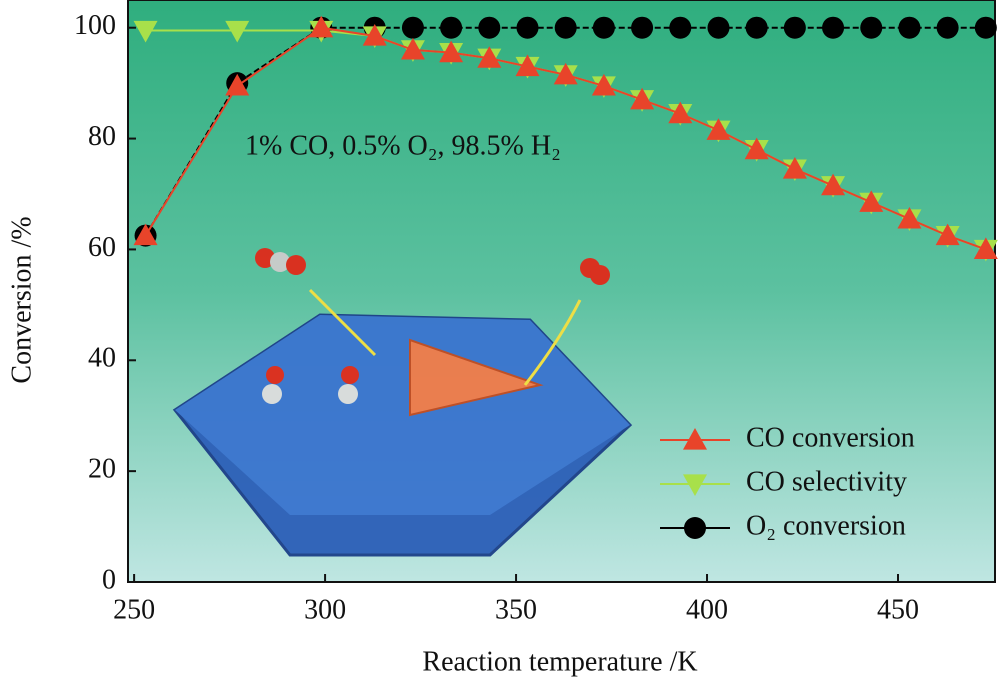 This screenshot has width=1000, height=682. I want to click on x-tick-label: 400, so click(707, 609).